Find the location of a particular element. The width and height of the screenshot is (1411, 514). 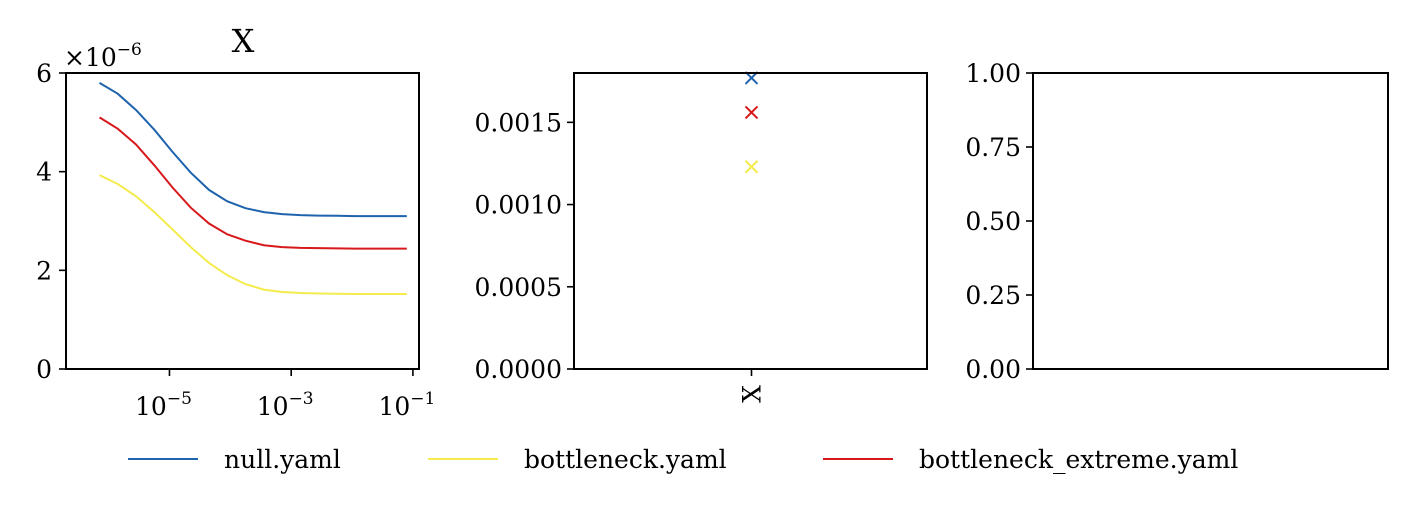

panel-1-y-tick-label: 4 is located at coordinates (44, 172).